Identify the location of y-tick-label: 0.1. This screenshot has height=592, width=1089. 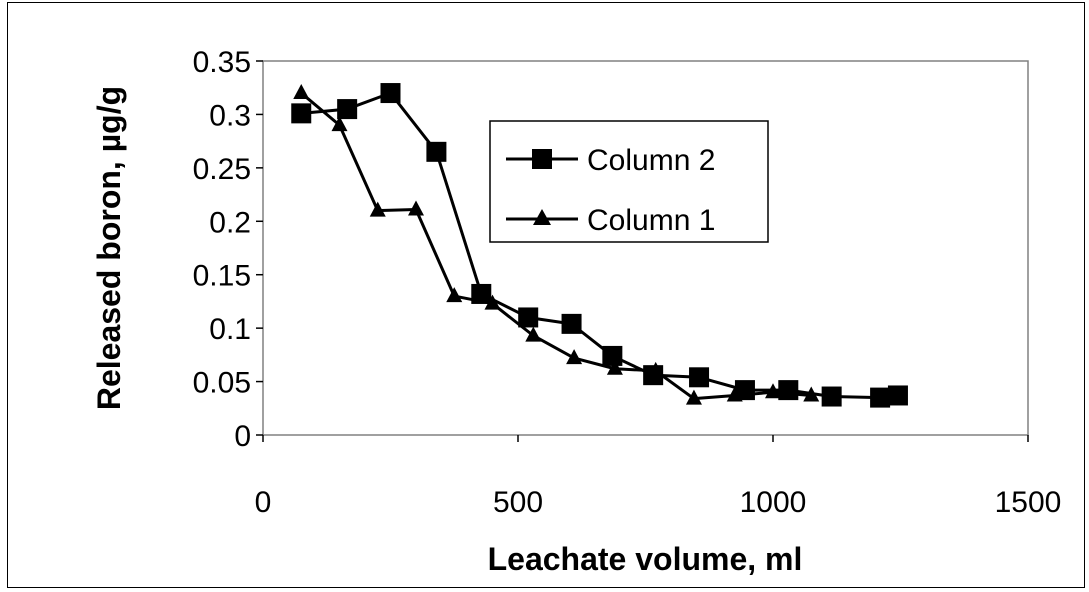
(230, 329).